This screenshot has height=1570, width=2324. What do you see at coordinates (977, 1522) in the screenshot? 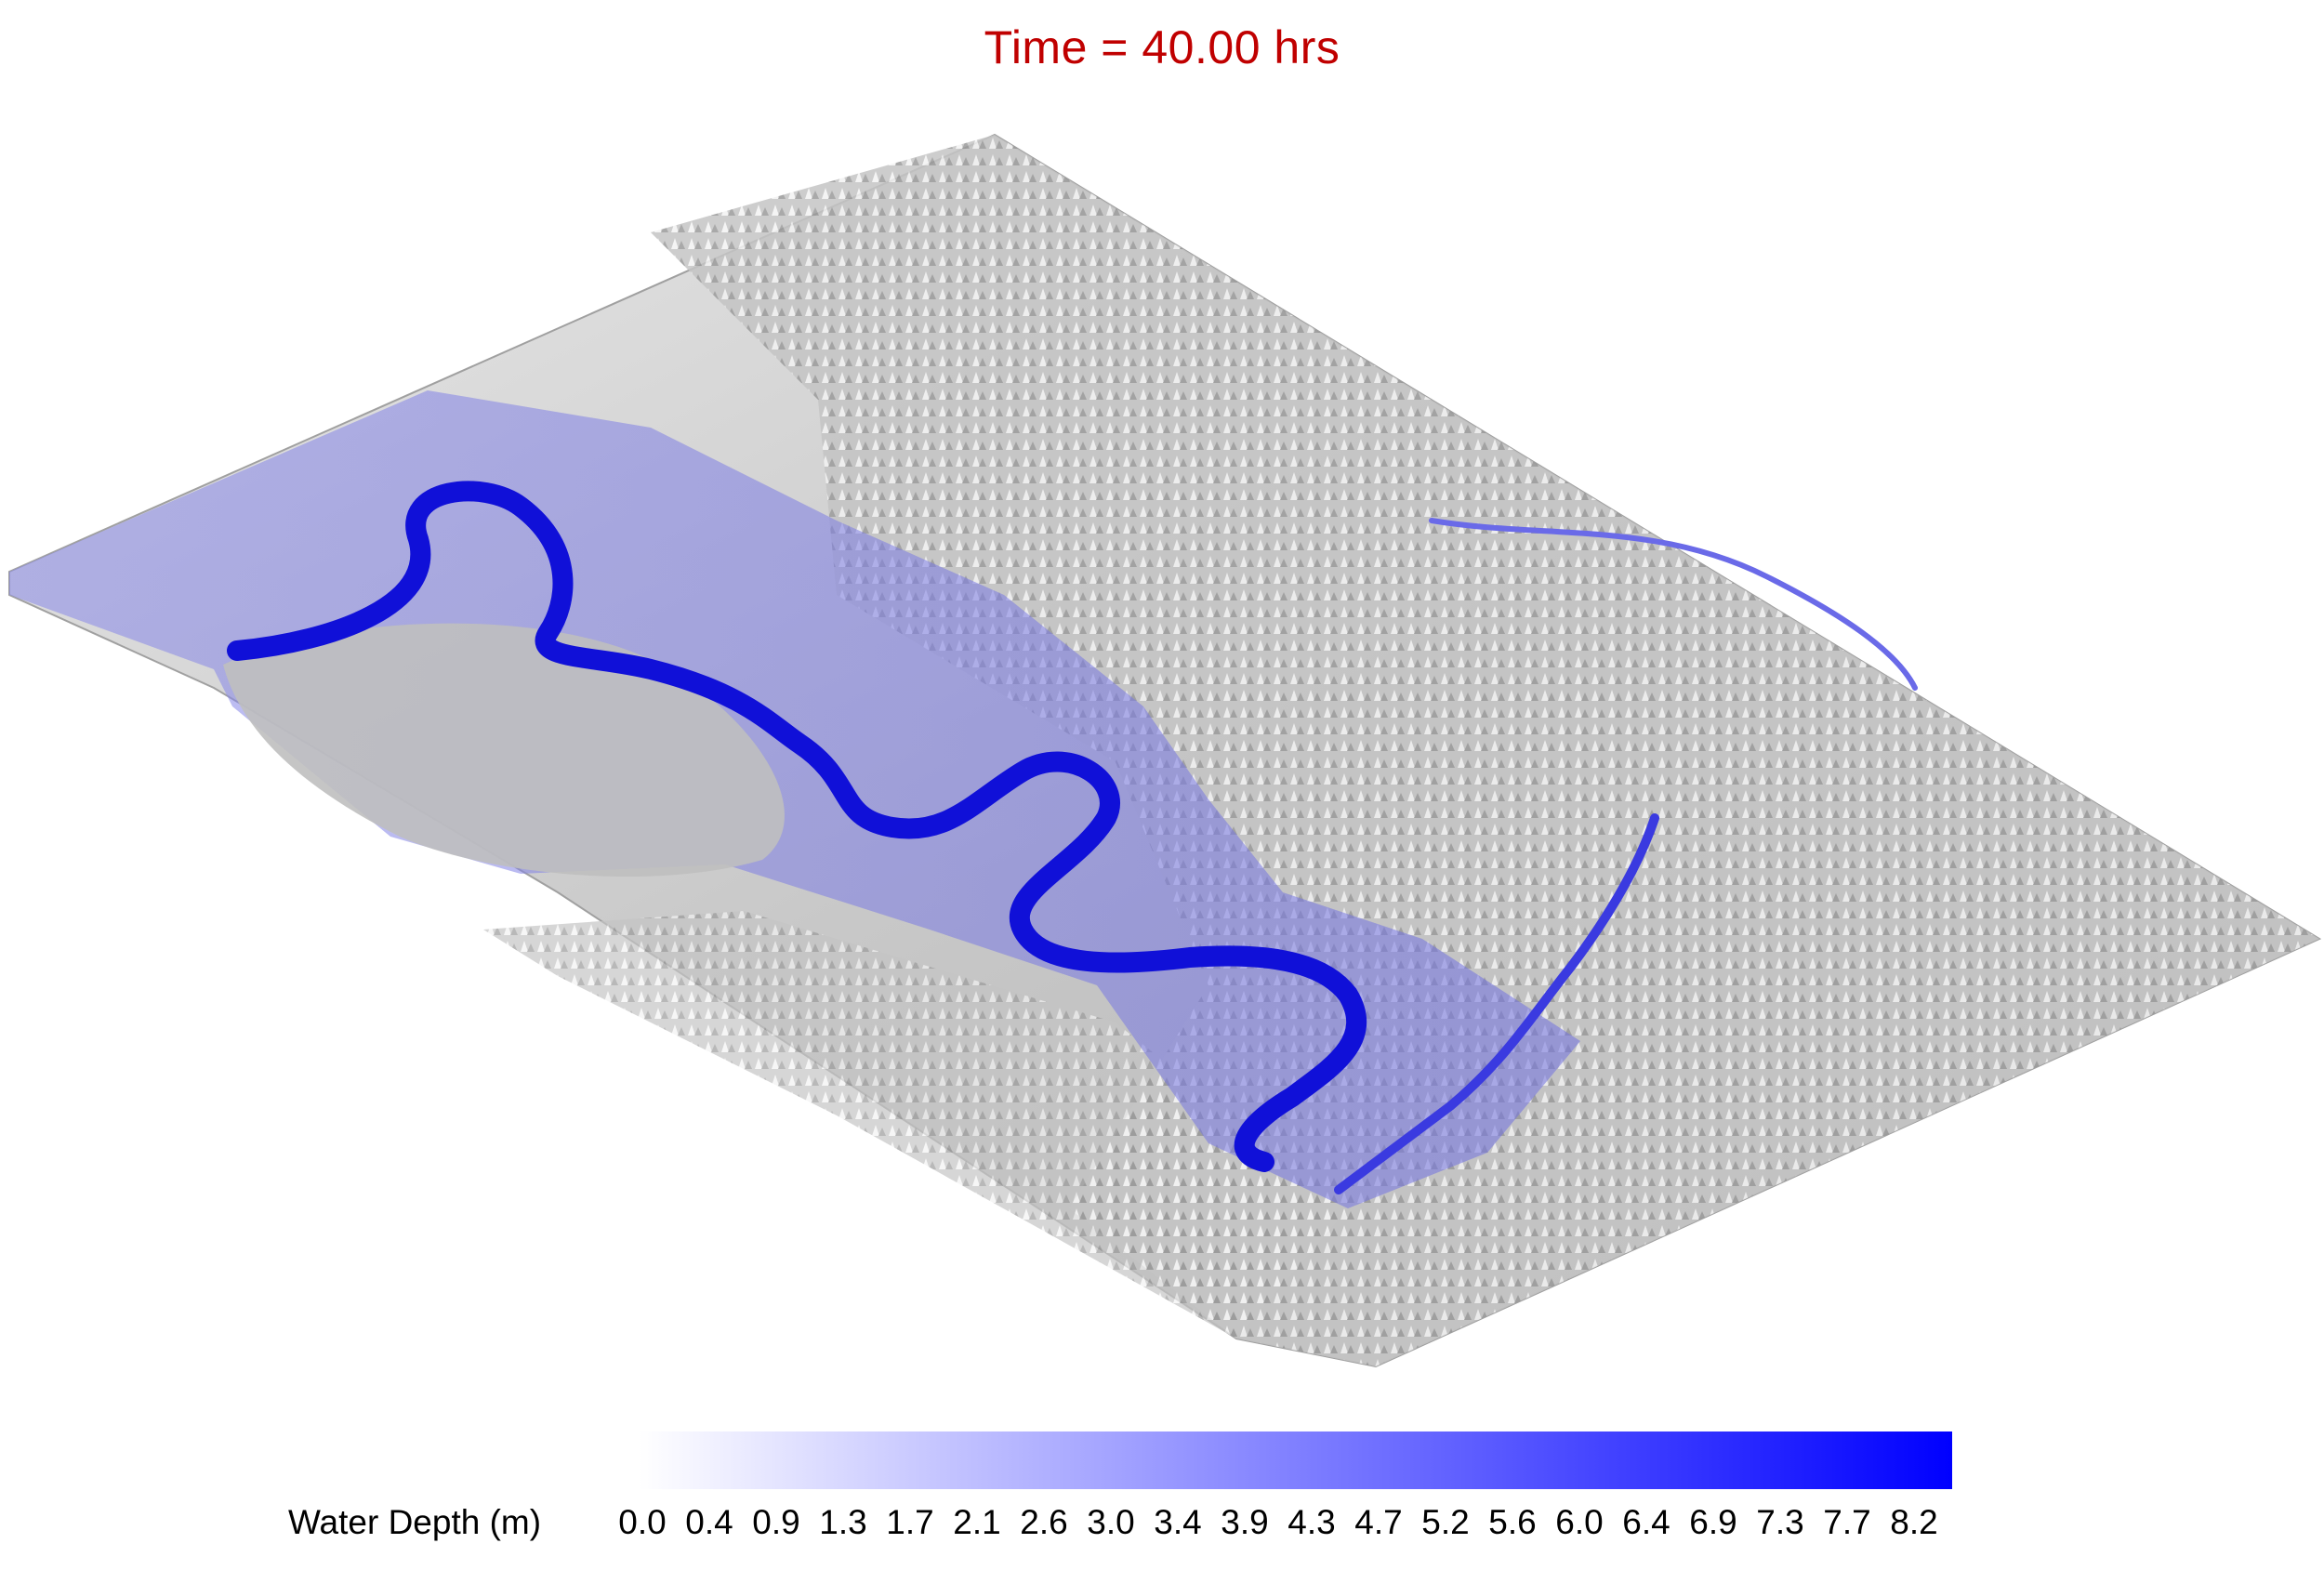
I see `legend-tick: 2.1` at bounding box center [977, 1522].